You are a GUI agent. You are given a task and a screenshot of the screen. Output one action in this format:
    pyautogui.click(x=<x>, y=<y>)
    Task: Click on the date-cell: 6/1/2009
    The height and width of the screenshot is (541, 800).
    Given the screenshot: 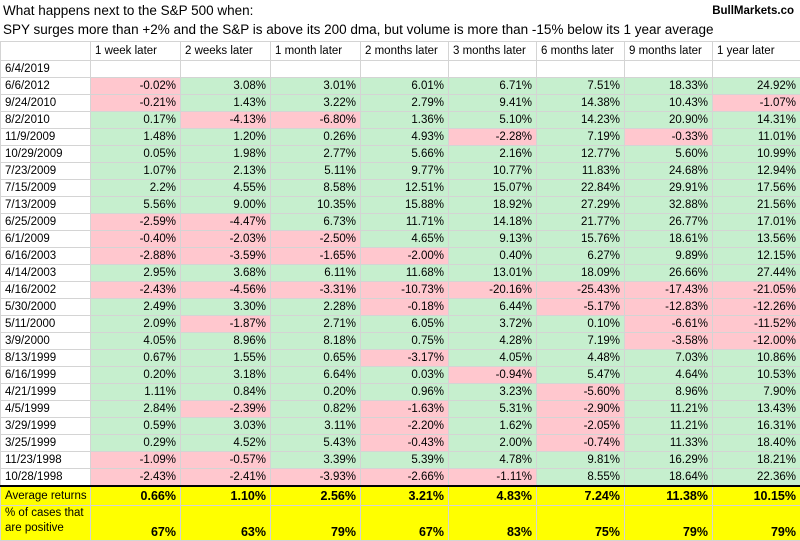 What is the action you would take?
    pyautogui.click(x=45, y=239)
    